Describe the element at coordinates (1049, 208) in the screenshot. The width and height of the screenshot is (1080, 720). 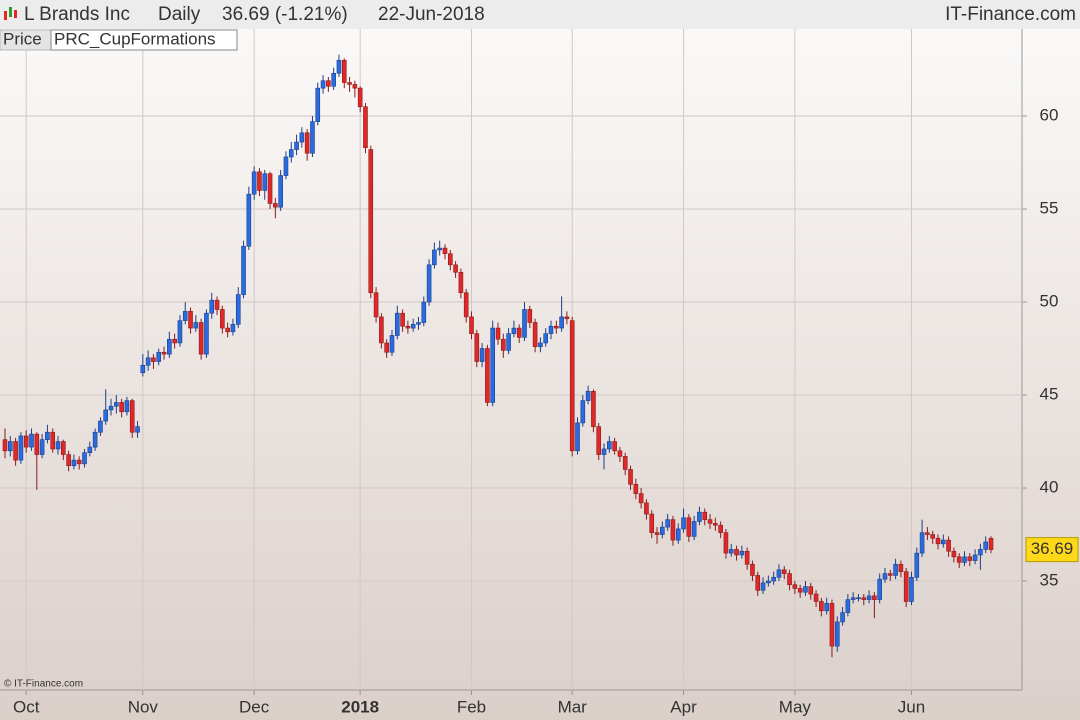
I see `y-tick-label: 55` at that location.